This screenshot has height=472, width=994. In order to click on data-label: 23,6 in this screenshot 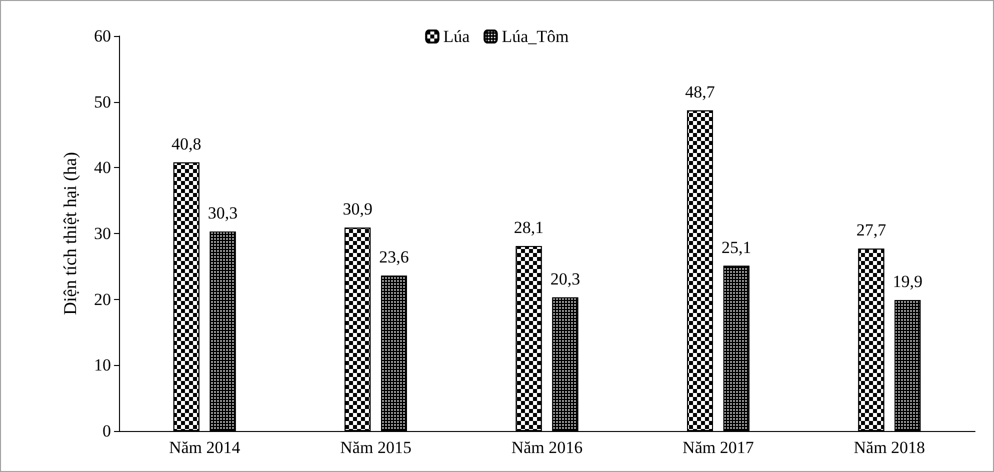, I will do `click(394, 257)`.